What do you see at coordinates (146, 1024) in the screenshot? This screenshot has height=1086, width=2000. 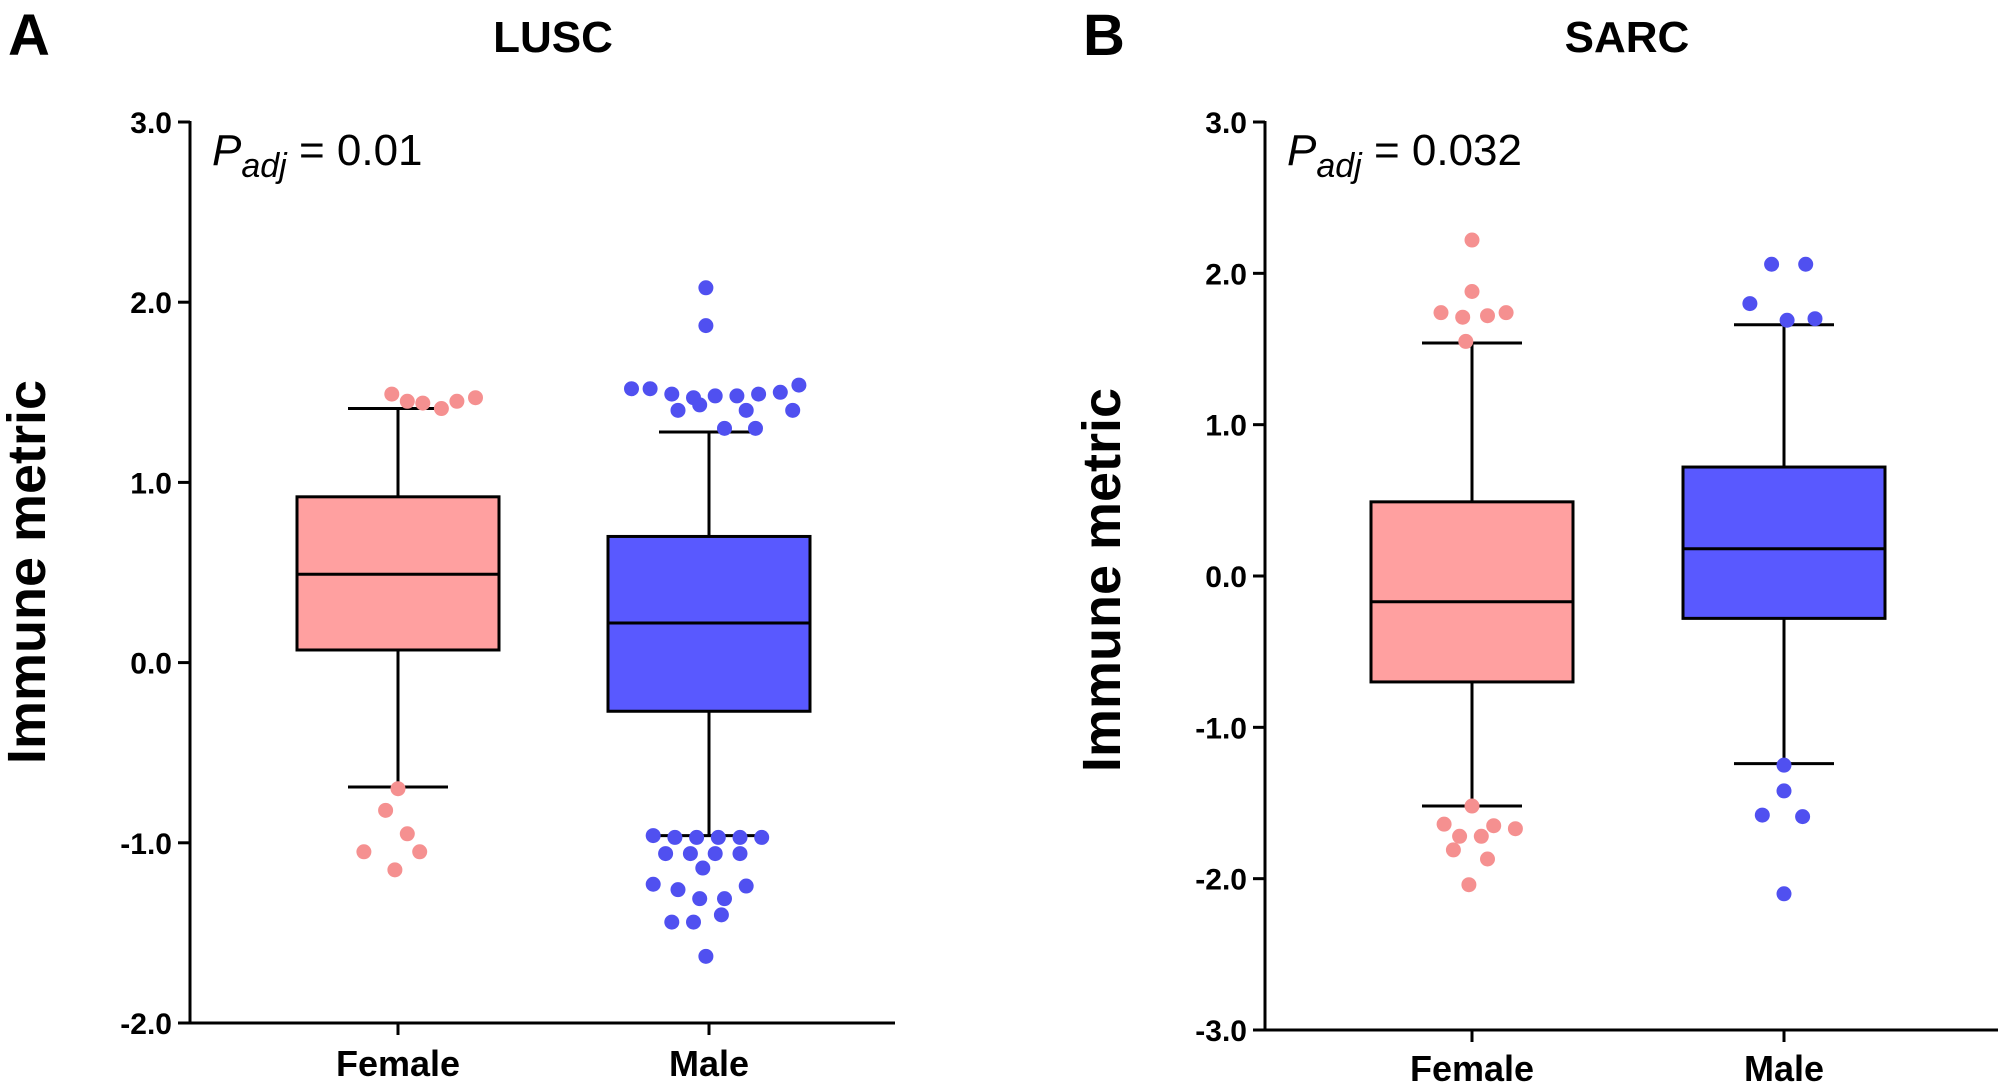 I see `panel-a-y-tick-label: -2.0` at bounding box center [146, 1024].